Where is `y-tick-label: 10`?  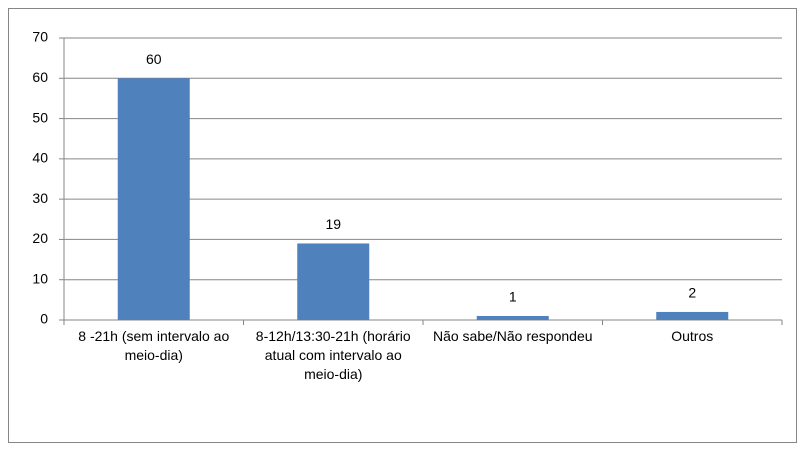 y-tick-label: 10 is located at coordinates (40, 278).